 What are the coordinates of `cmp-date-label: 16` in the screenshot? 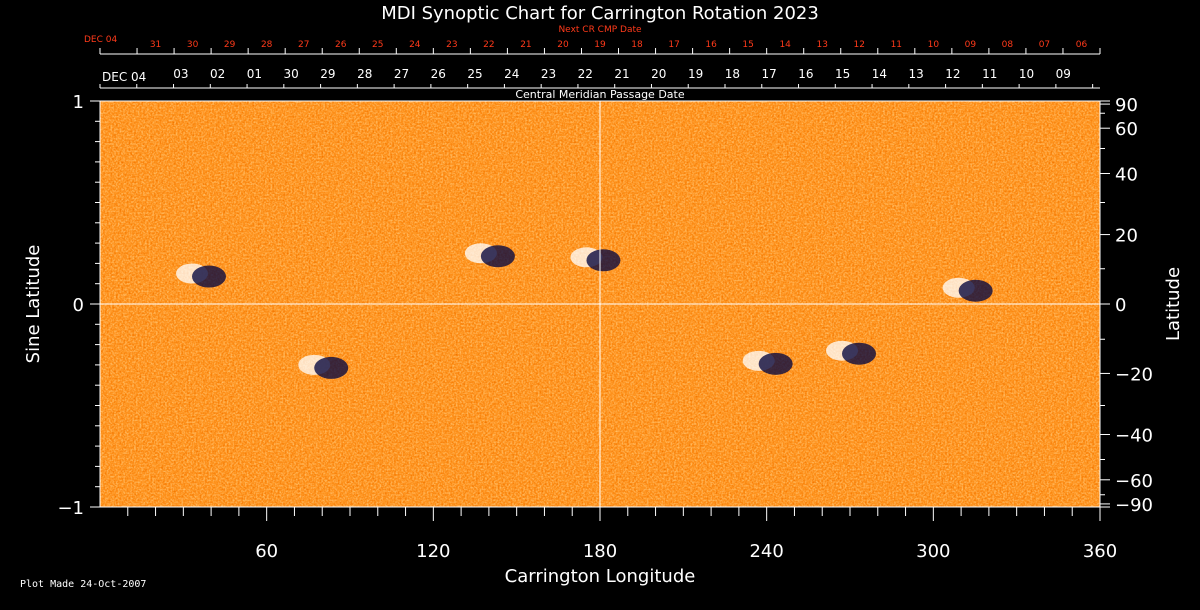 It's located at (805, 74).